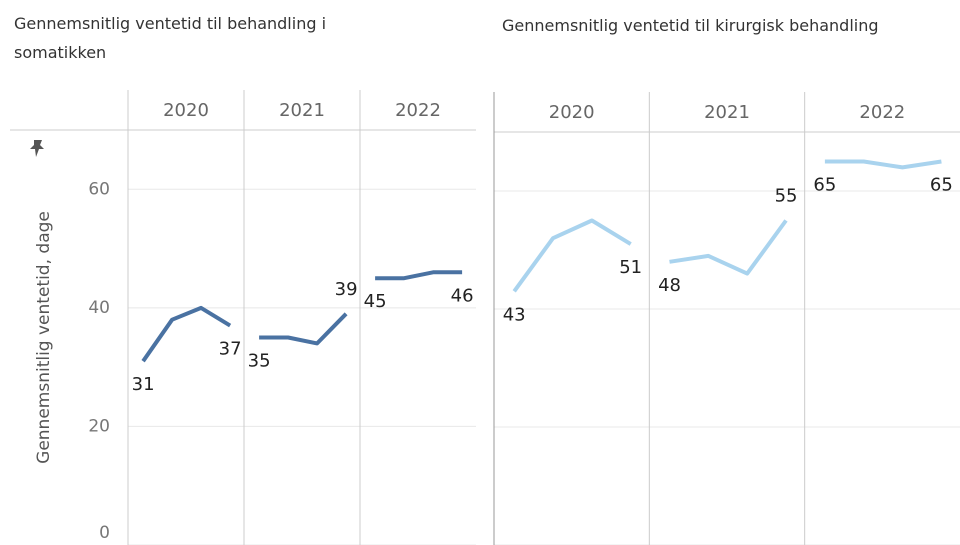 This screenshot has width=960, height=545. What do you see at coordinates (259, 361) in the screenshot?
I see `data-label: 35` at bounding box center [259, 361].